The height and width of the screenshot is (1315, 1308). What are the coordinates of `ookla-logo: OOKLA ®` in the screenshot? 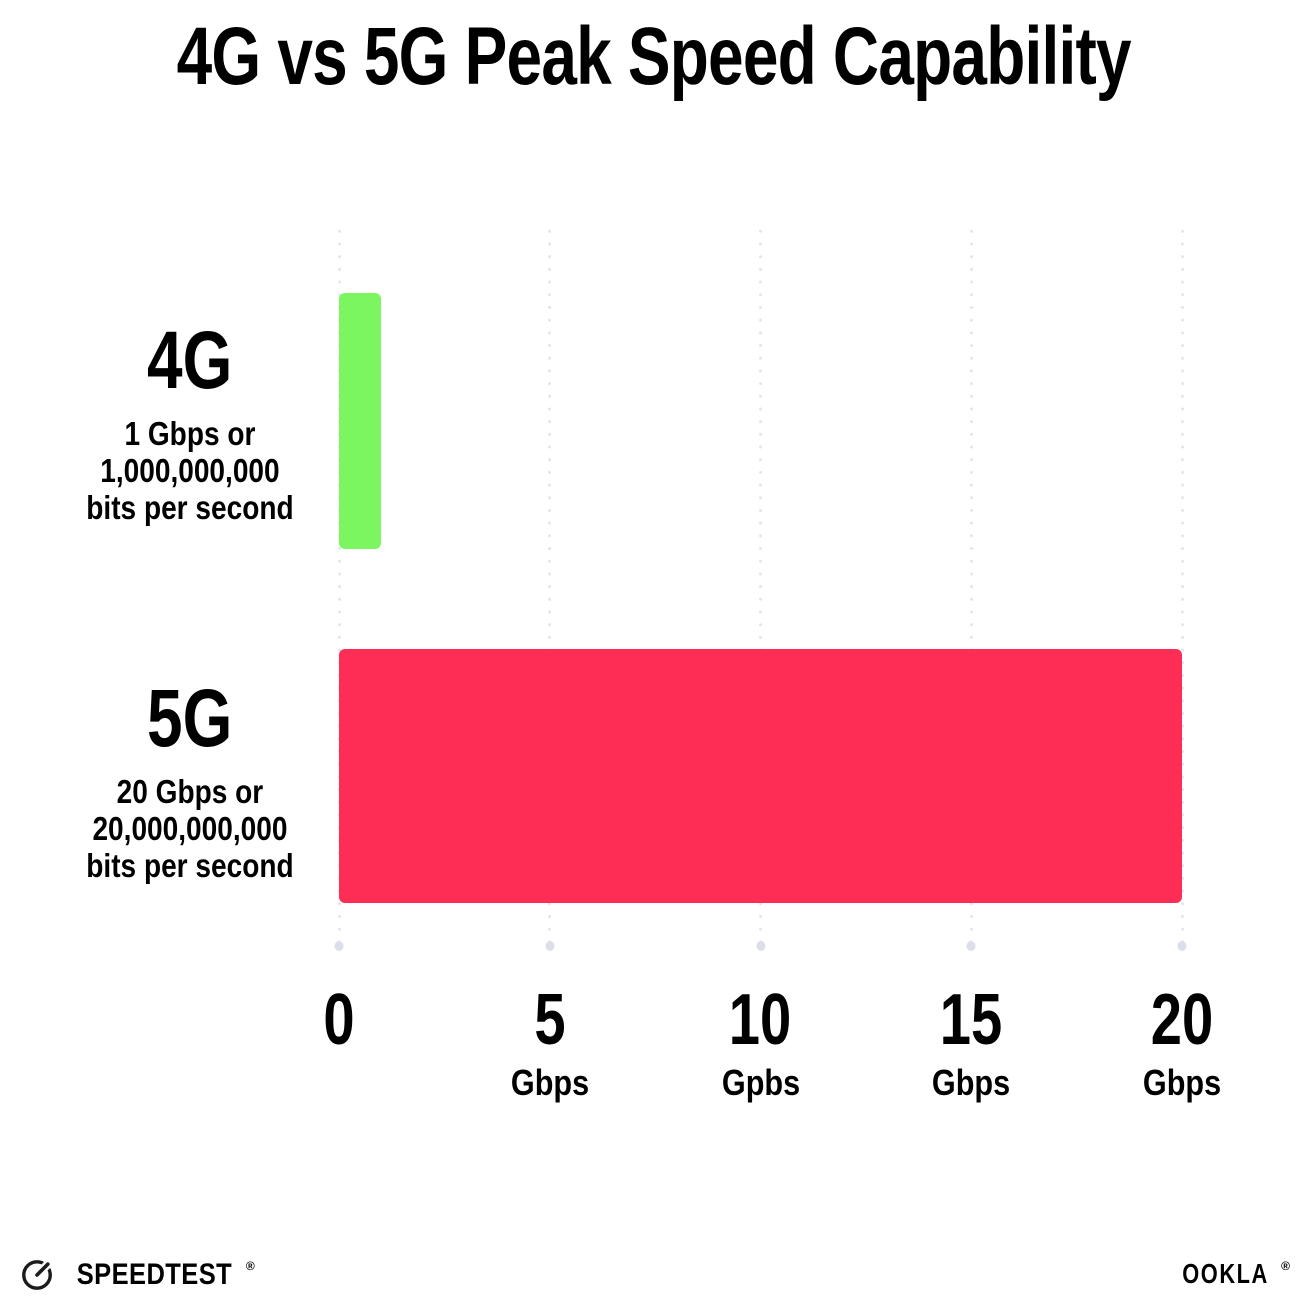 It's located at (1231, 1274).